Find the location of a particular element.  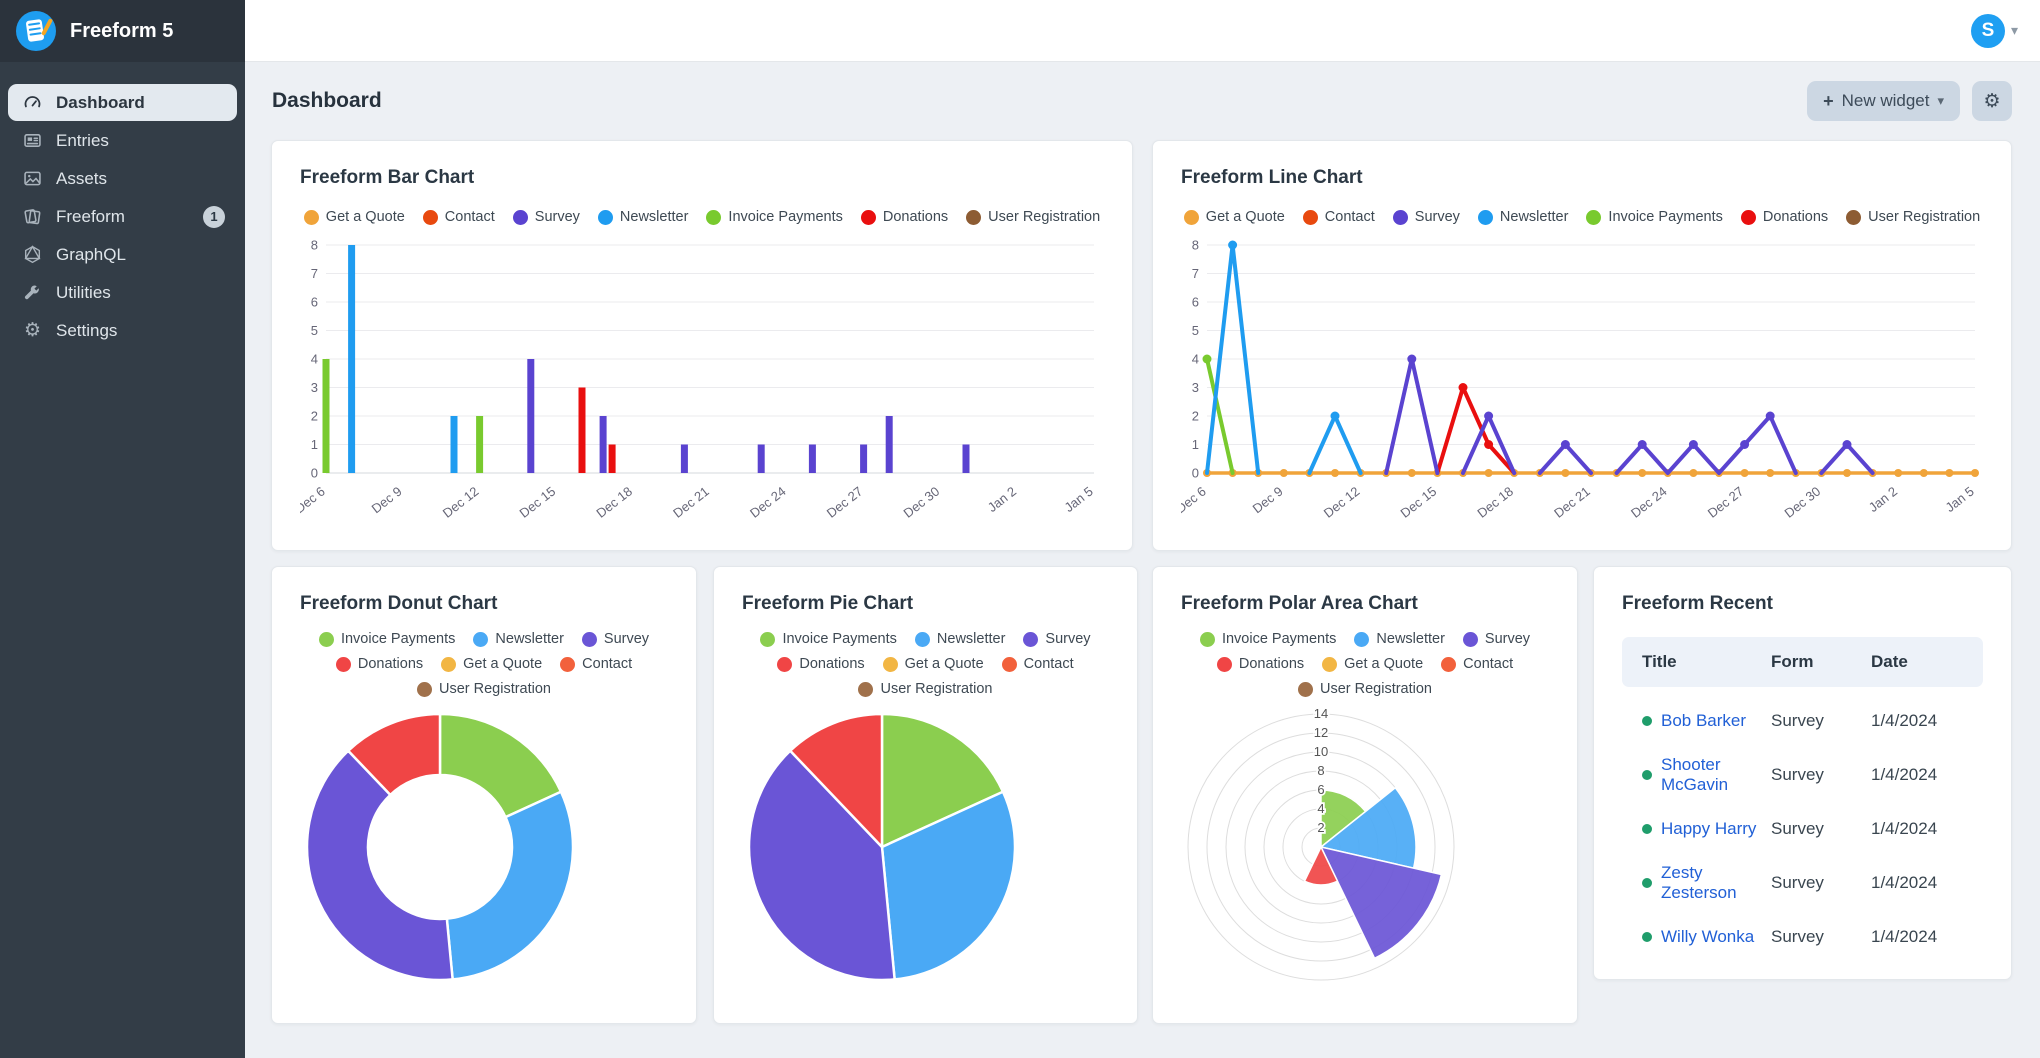

svg-text: Dec 6 is located at coordinates (1195, 500).